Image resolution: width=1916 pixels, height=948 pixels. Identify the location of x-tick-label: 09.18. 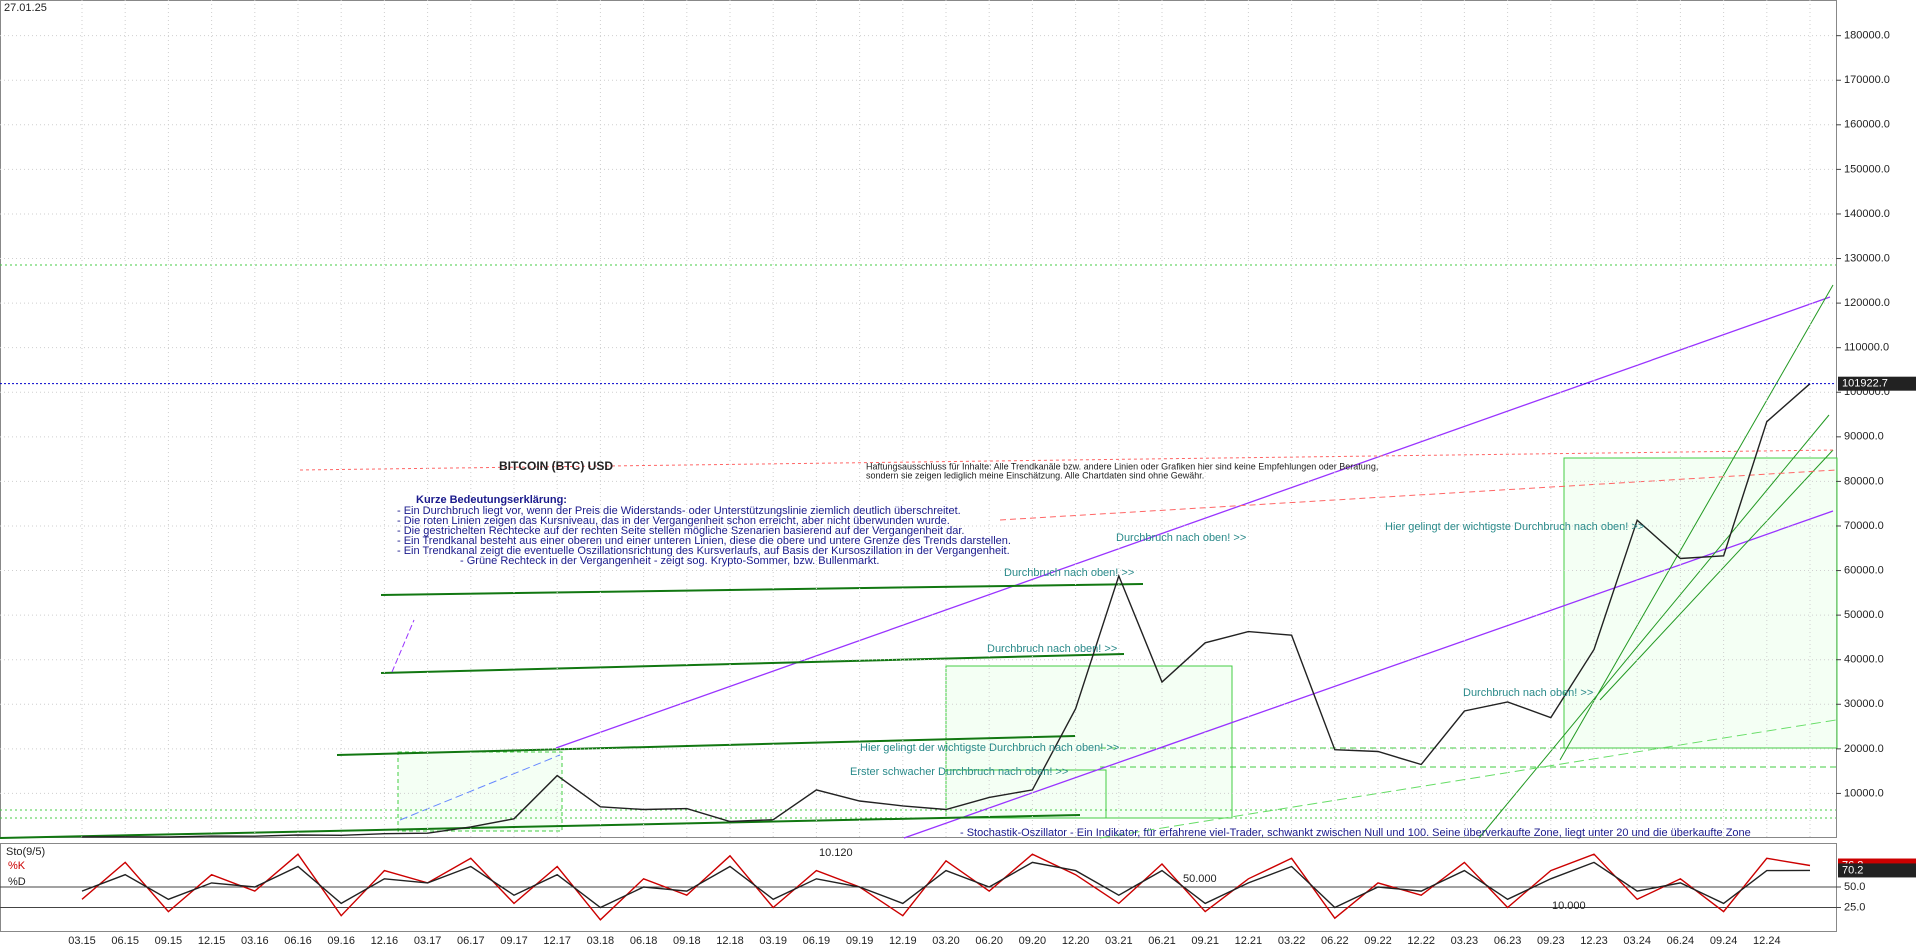
(687, 941).